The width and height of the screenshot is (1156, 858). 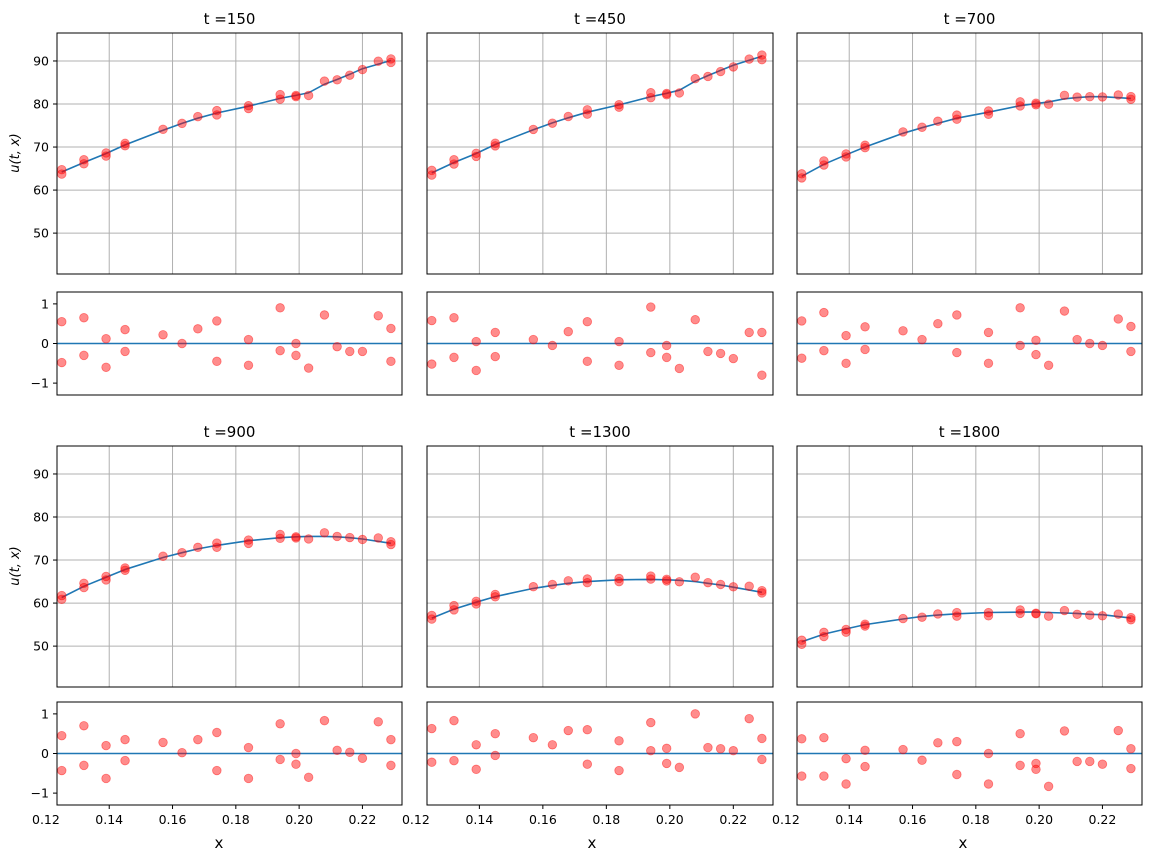 I want to click on panel-5-resid-frame, so click(x=600, y=753).